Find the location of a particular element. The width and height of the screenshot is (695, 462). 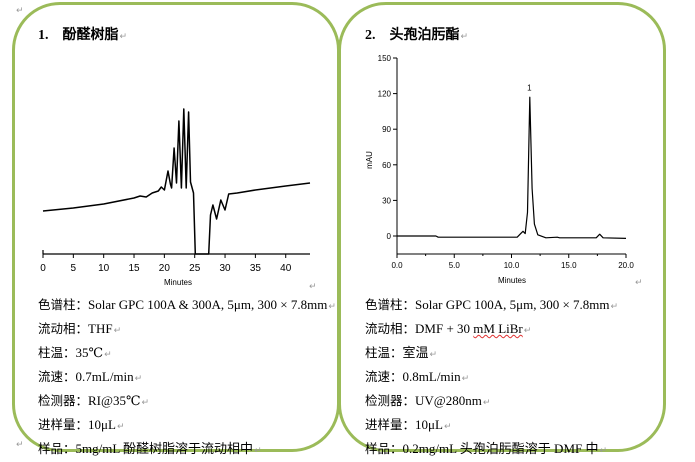

y-tick-label: 30 is located at coordinates (386, 200).